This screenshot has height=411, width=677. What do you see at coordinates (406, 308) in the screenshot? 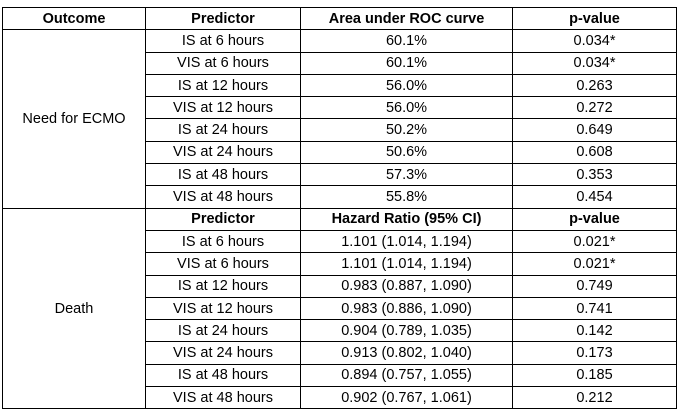
I see `hazard-ratio-cell: 0.983 (0.886, 1.090)` at bounding box center [406, 308].